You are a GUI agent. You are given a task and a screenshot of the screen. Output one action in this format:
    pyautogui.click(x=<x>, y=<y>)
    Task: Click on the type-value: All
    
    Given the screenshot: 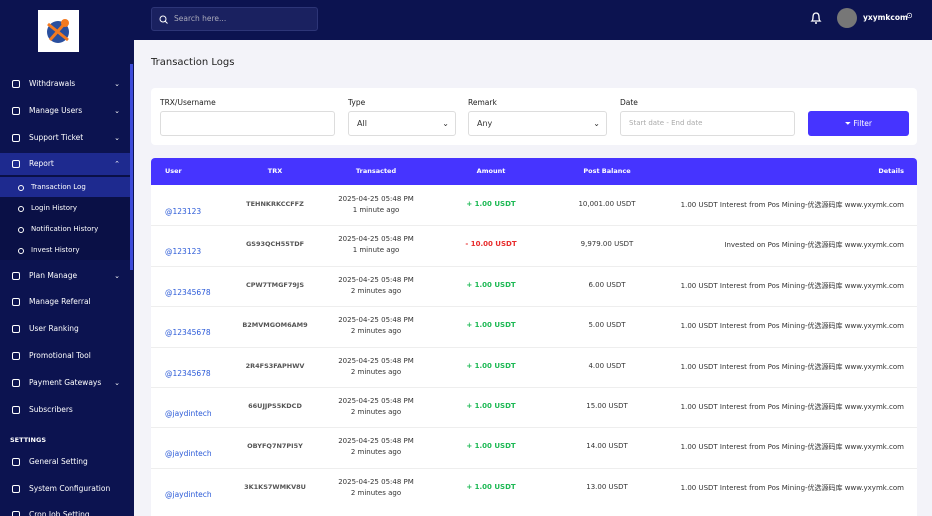 What is the action you would take?
    pyautogui.click(x=362, y=123)
    